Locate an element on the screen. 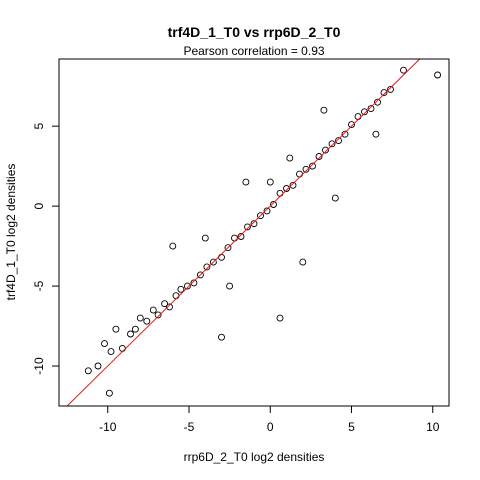 The height and width of the screenshot is (480, 480). y-tick-label: -5 is located at coordinates (39, 285).